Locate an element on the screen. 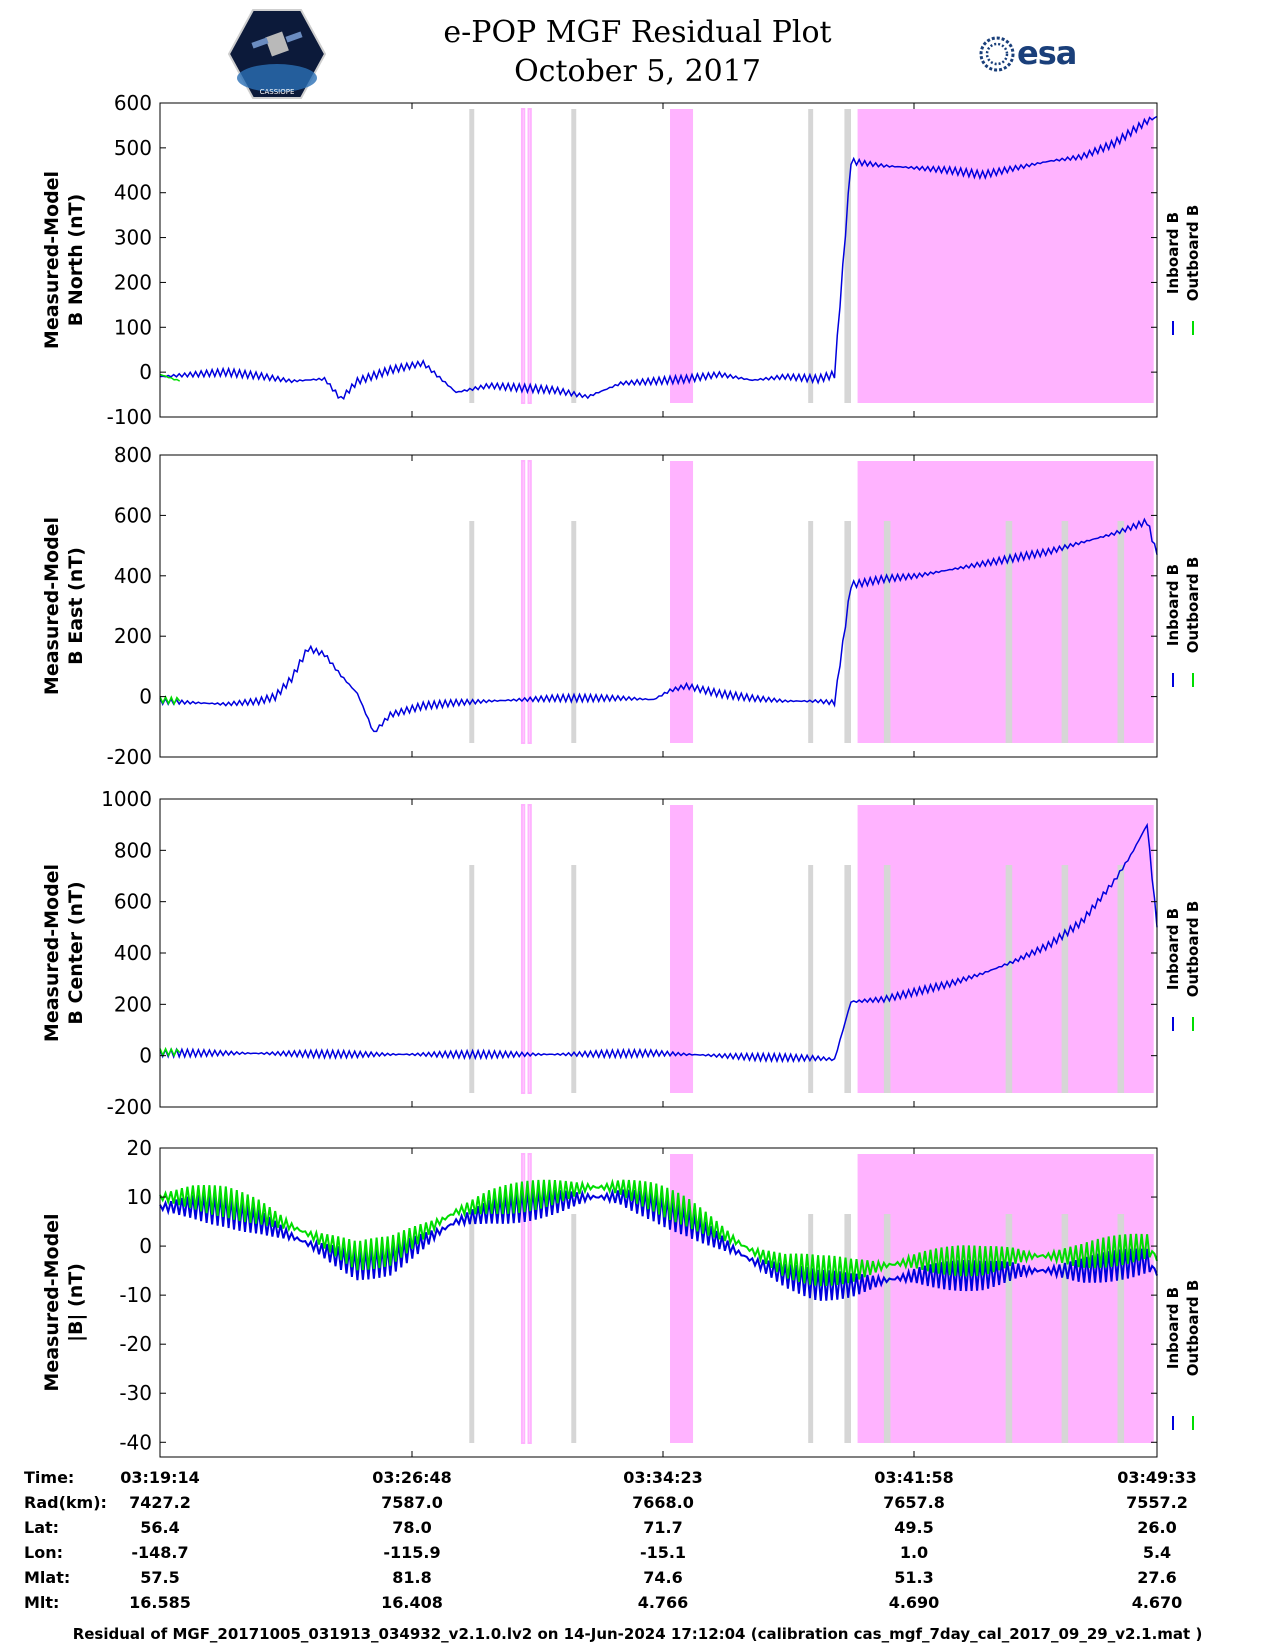 The image size is (1275, 1650). y-tick-label: 500 is located at coordinates (133, 148).